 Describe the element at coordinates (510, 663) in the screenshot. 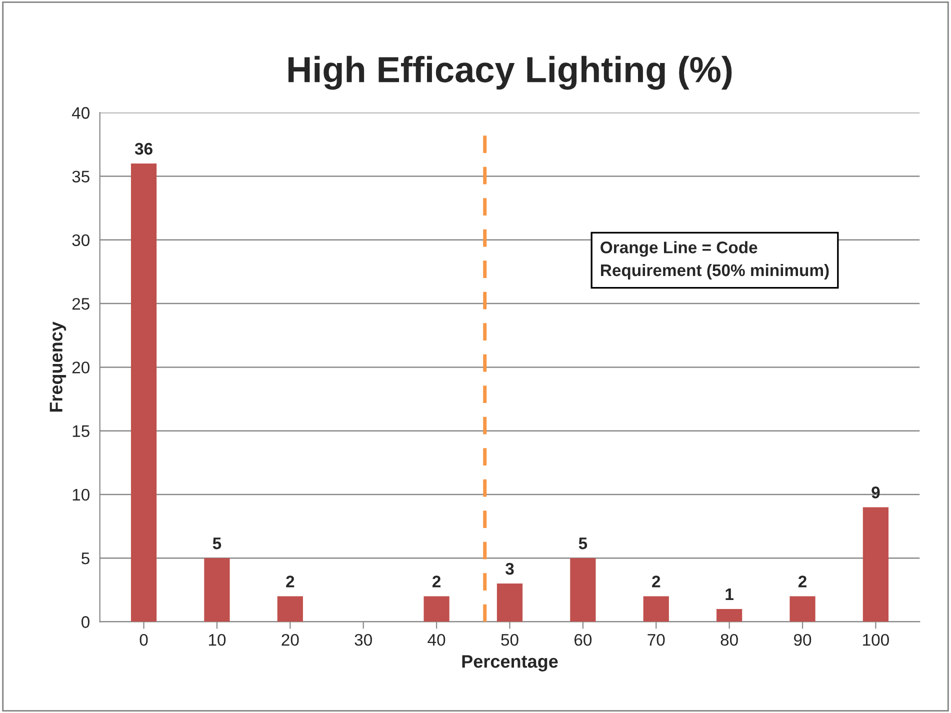

I see `x-axis-title: Percentage` at that location.